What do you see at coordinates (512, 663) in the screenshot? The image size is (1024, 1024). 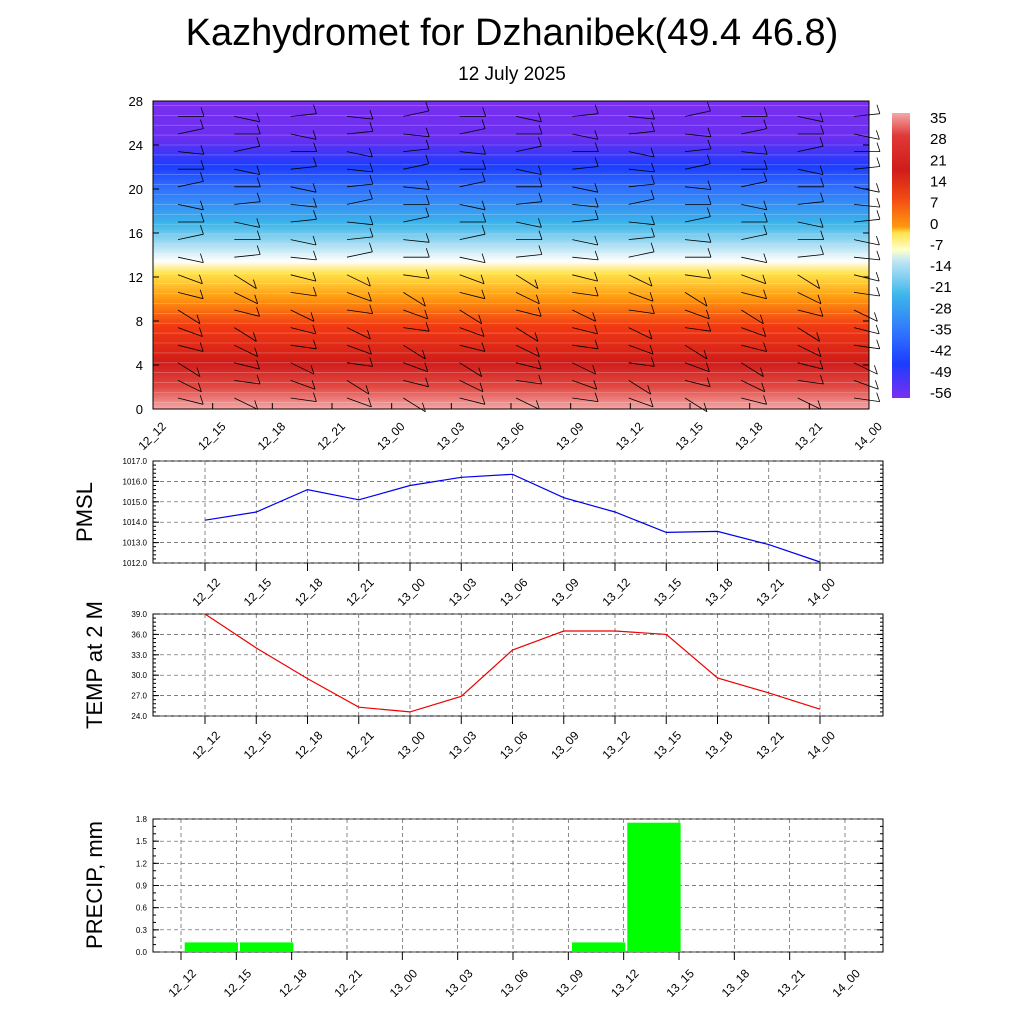 I see `temp-series-line` at bounding box center [512, 663].